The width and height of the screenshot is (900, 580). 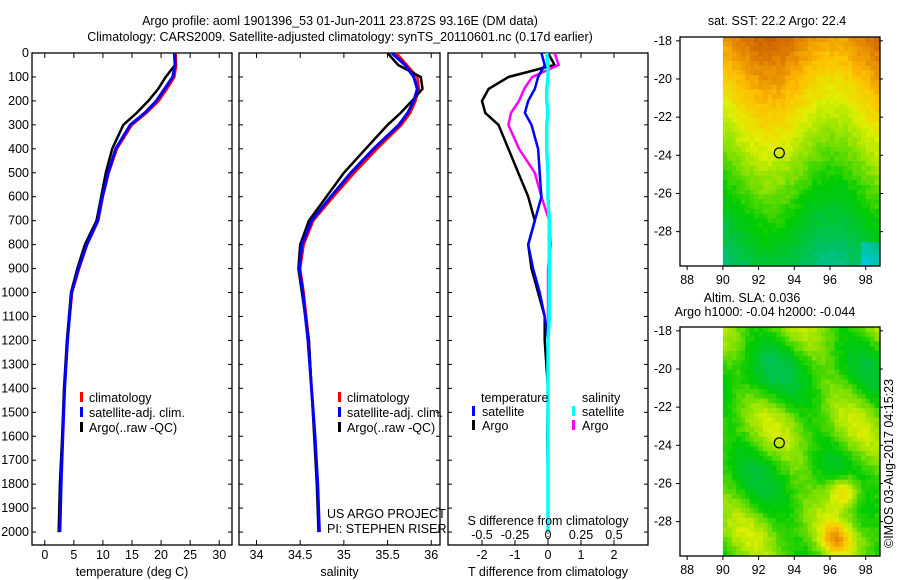 What do you see at coordinates (515, 535) in the screenshot?
I see `s-tick-label: -0.25` at bounding box center [515, 535].